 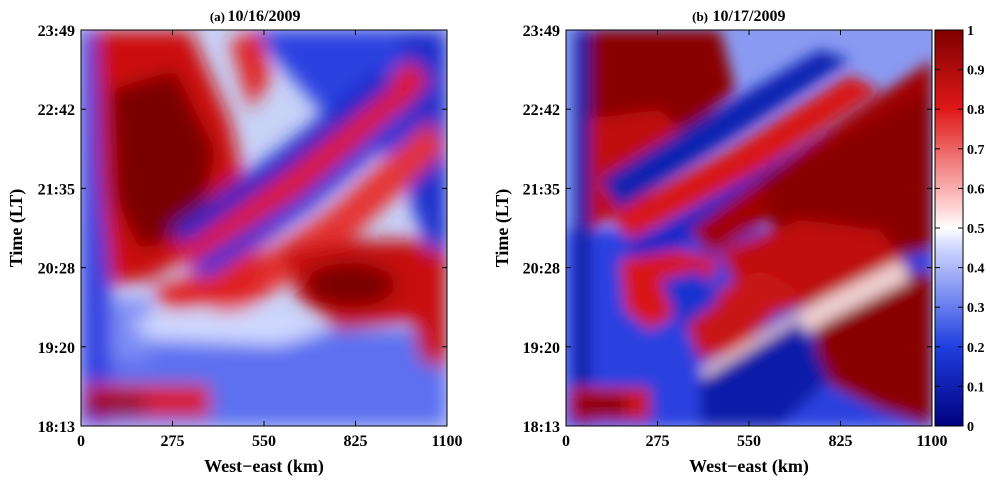 What do you see at coordinates (960, 229) in the screenshot?
I see `colorbar-ticks: 0 0.1 0.2 0.3 0.4 0.5 0.6 0.7 0.8 0.9 1` at bounding box center [960, 229].